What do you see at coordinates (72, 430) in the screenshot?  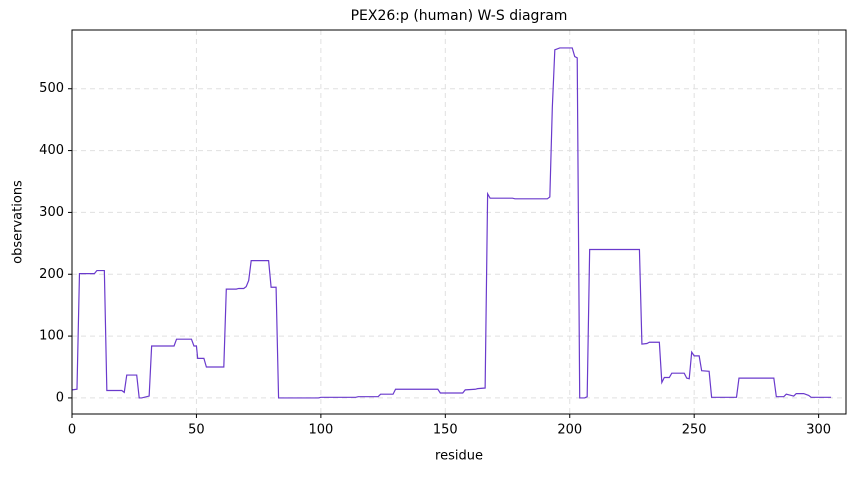 I see `x-tick-label: 0` at bounding box center [72, 430].